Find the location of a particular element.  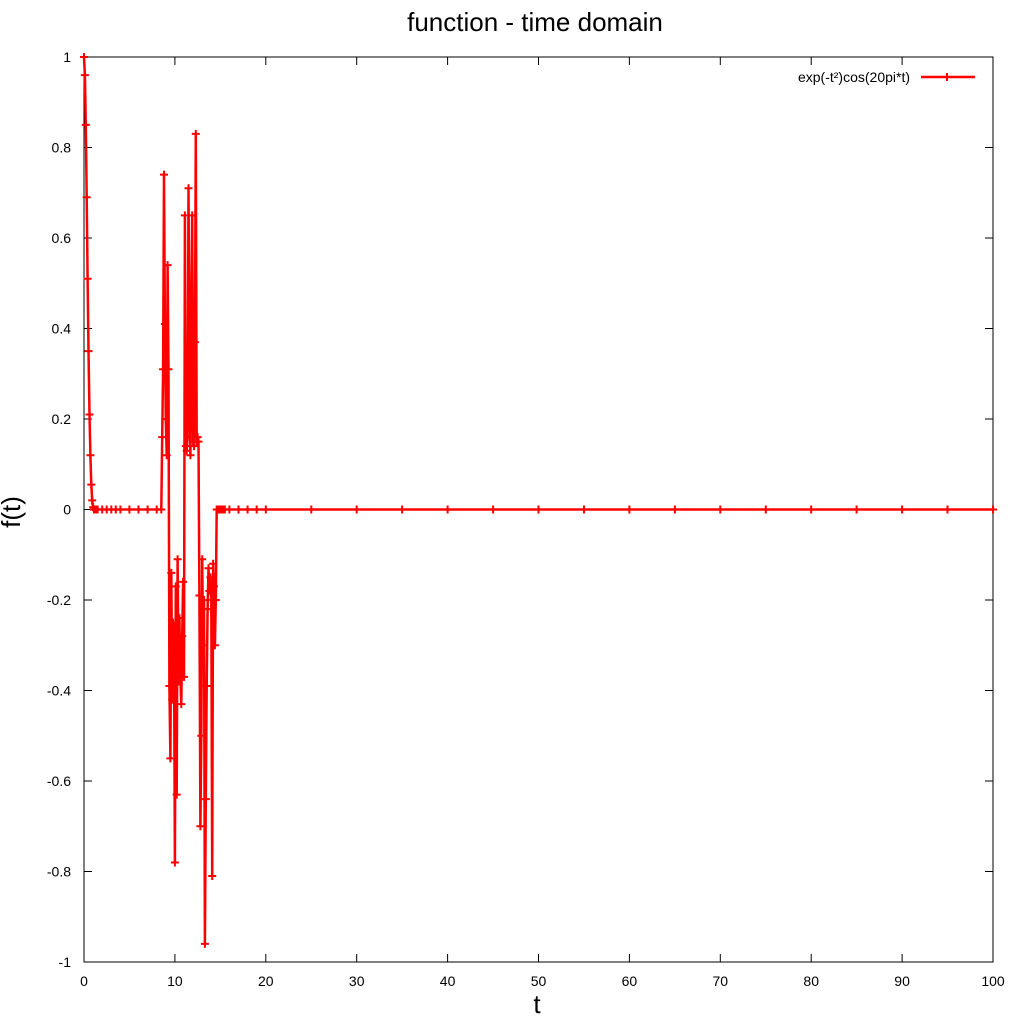

legend: exp(-t²)cos(20pi*t) is located at coordinates (886, 77).